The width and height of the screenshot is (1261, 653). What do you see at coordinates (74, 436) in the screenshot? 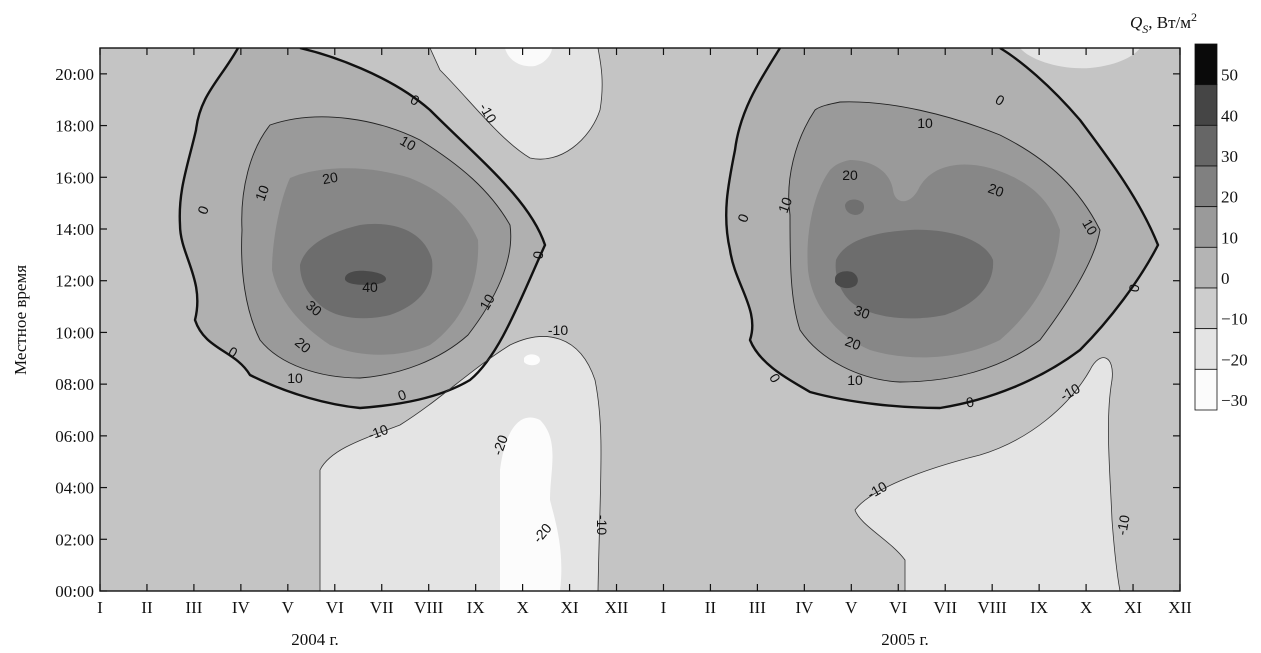
I see `y-tick-label: 06:00` at bounding box center [74, 436].